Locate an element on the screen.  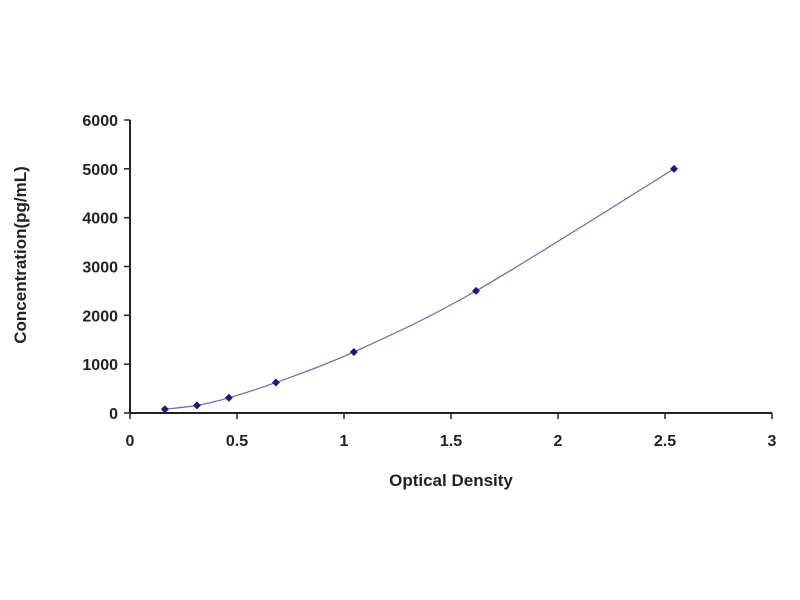
y-tick-label: 6000 is located at coordinates (100, 121).